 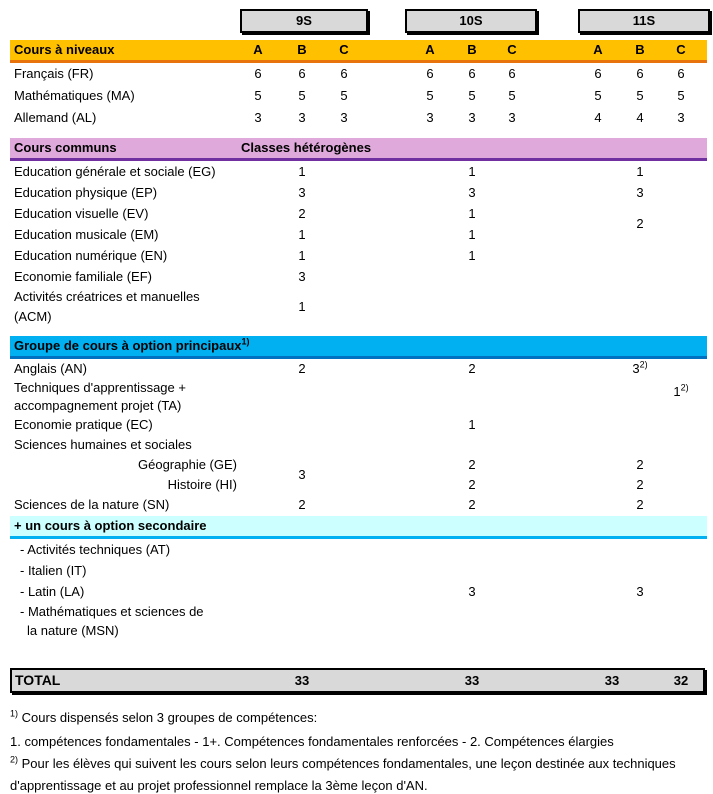 What do you see at coordinates (356, 549) in the screenshot?
I see `table-row: - Activités techniques (AT)` at bounding box center [356, 549].